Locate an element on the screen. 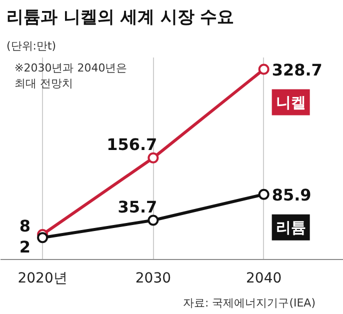 The image size is (343, 314). x-tick-label: 2040 is located at coordinates (264, 278).